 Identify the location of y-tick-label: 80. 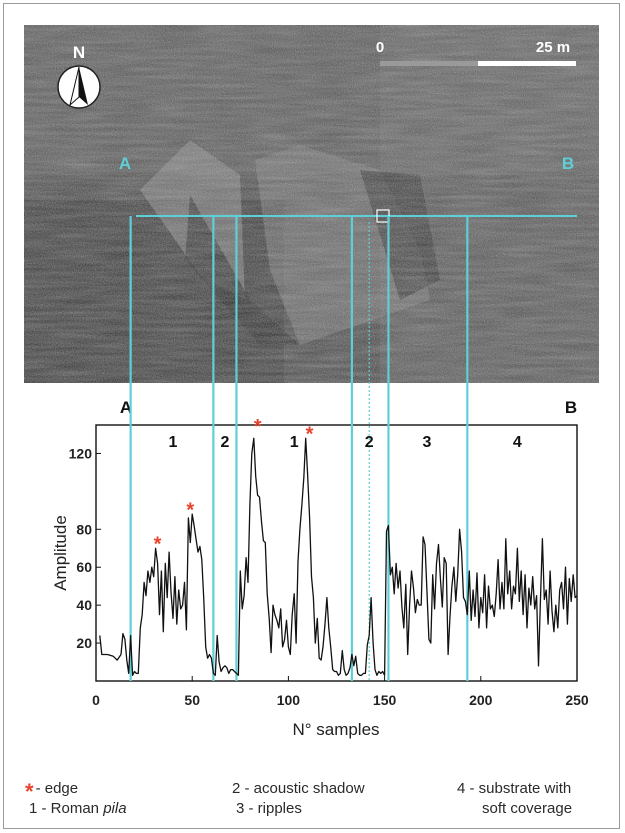
(84, 529).